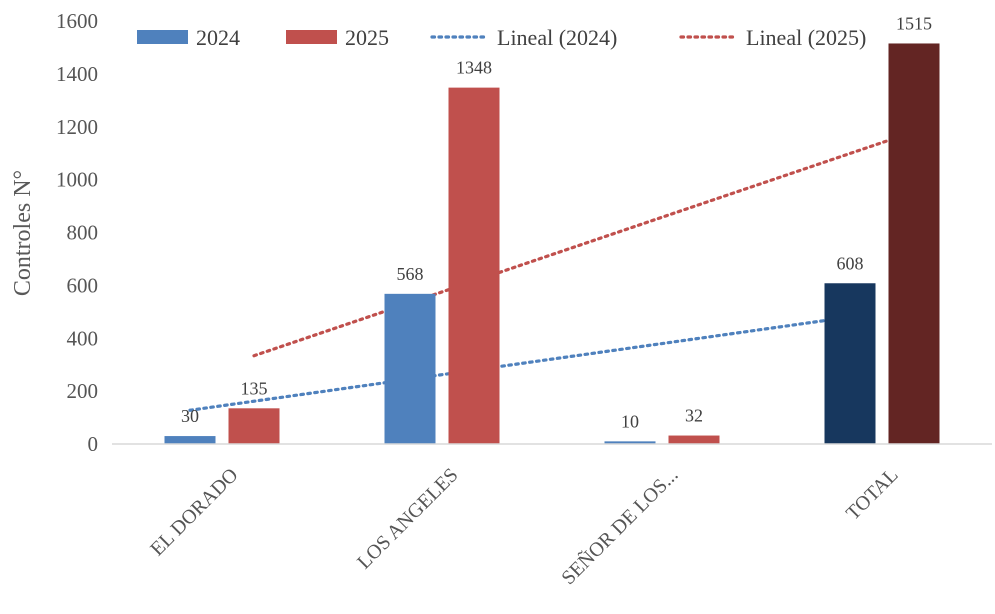  Describe the element at coordinates (630, 421) in the screenshot. I see `data-label-2024-2: 10` at that location.